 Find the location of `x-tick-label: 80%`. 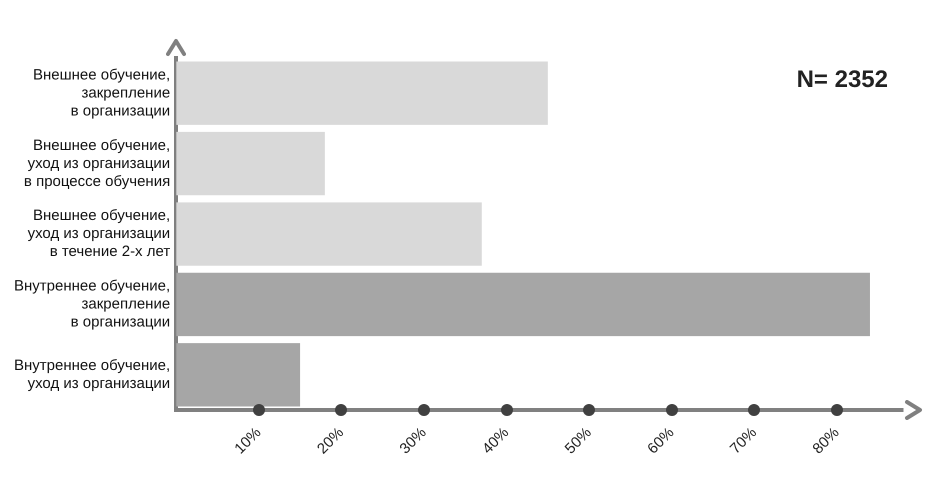

x-tick-label: 80% is located at coordinates (826, 441).